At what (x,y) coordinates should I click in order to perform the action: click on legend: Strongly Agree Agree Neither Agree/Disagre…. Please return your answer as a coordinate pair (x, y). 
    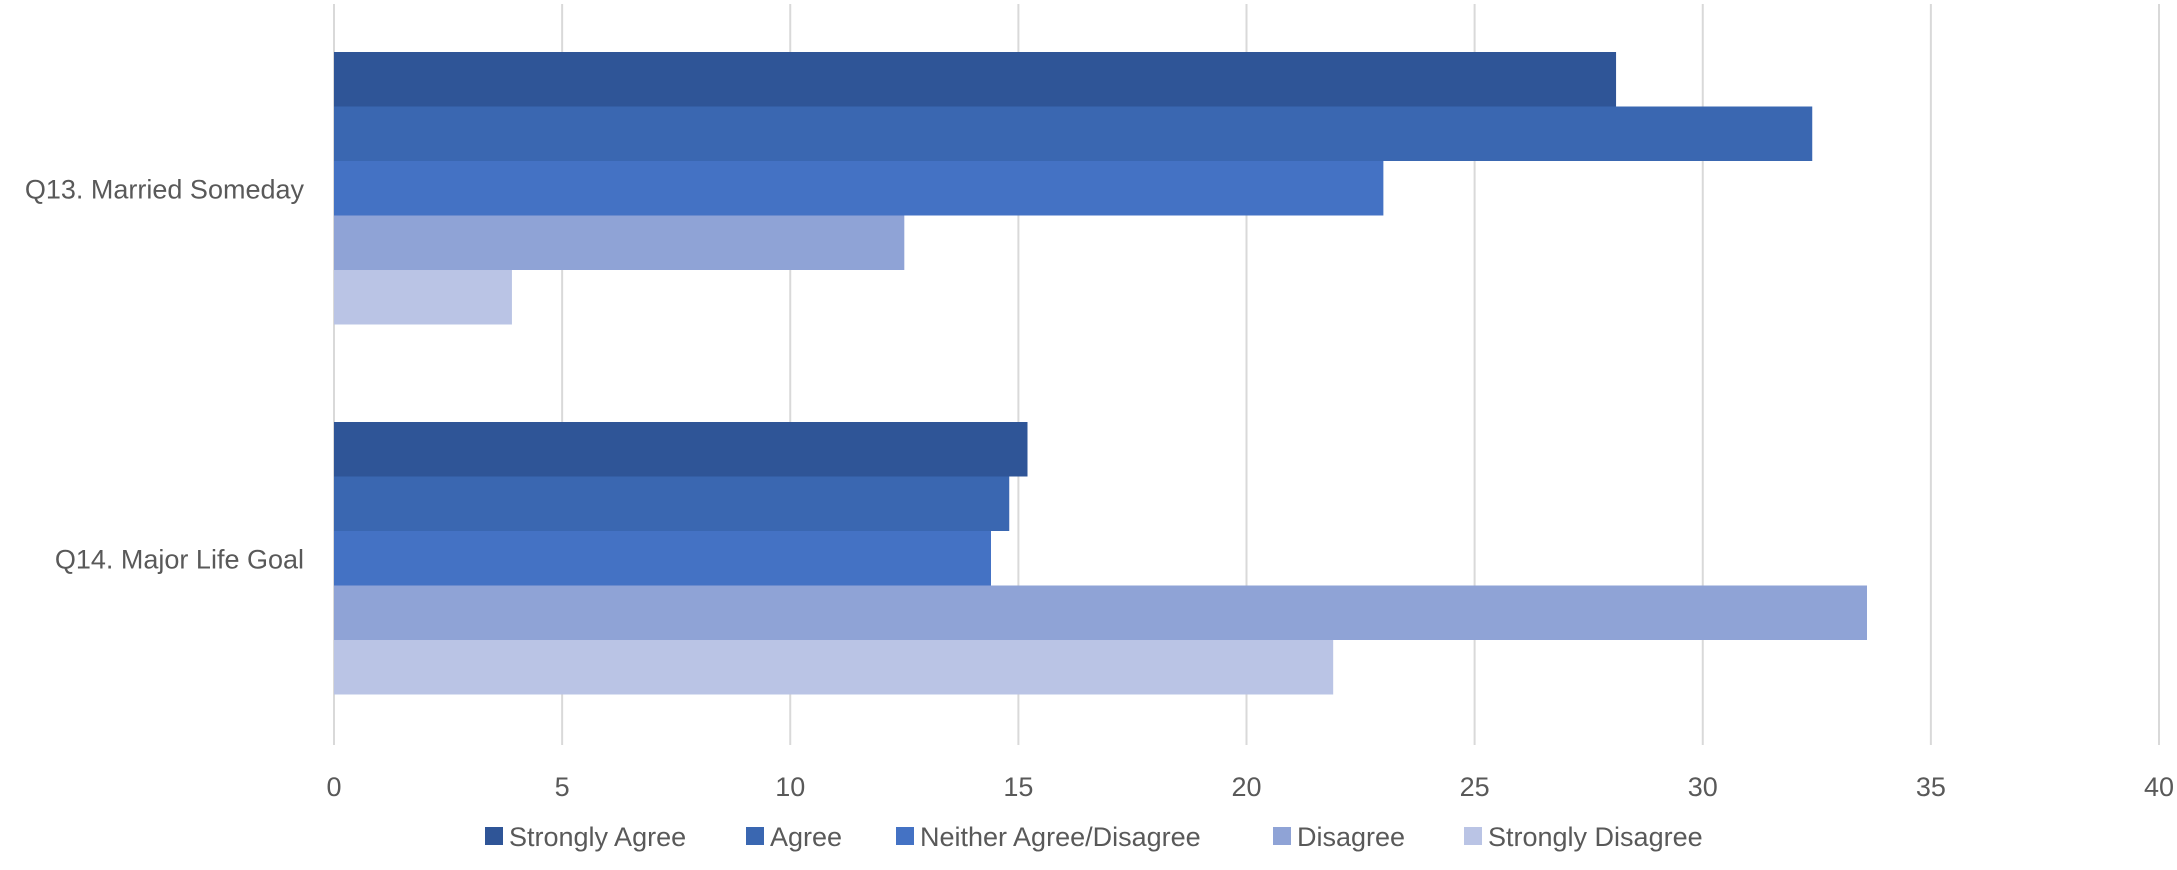
    Looking at the image, I should click on (1094, 837).